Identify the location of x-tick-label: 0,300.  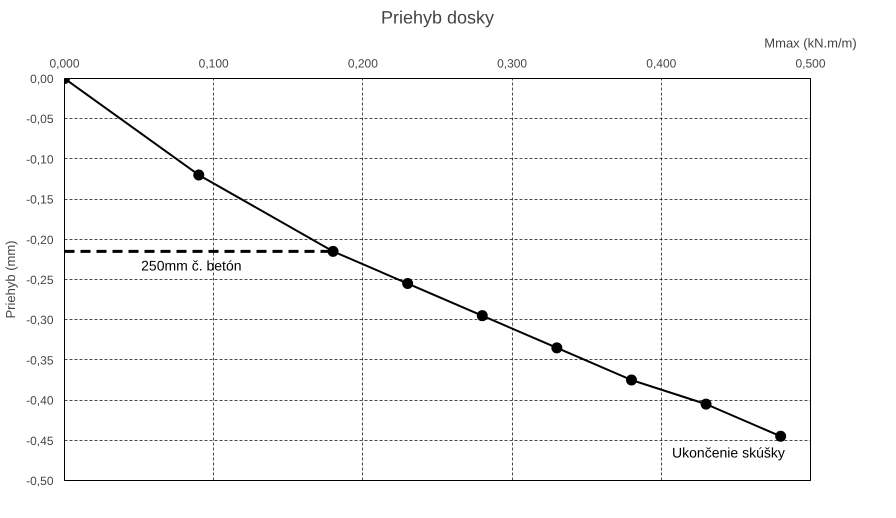
(512, 63).